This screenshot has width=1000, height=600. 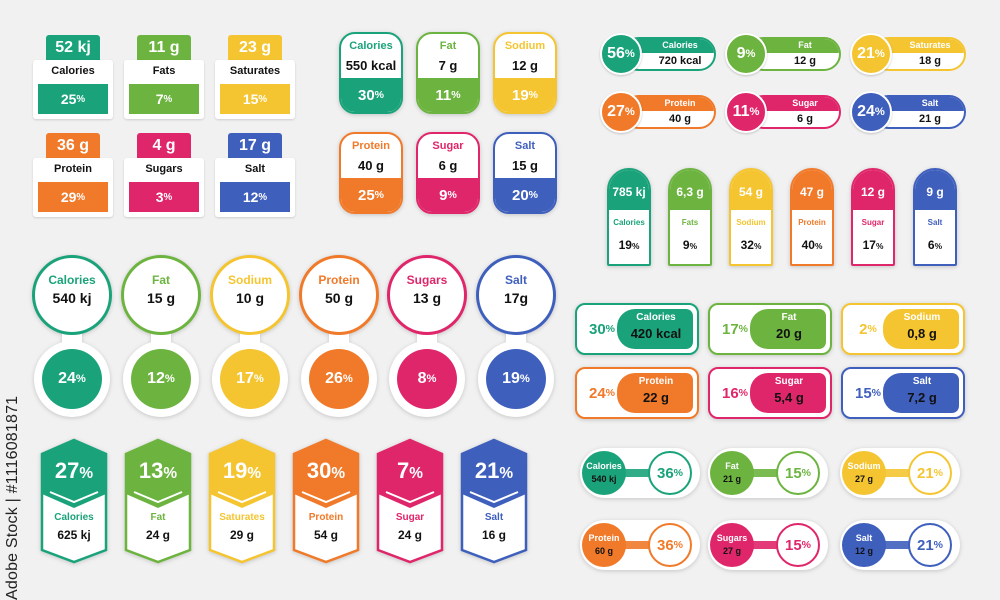 I want to click on bordered-pill-label: 16% Sugar 5,4 g, so click(x=770, y=393).